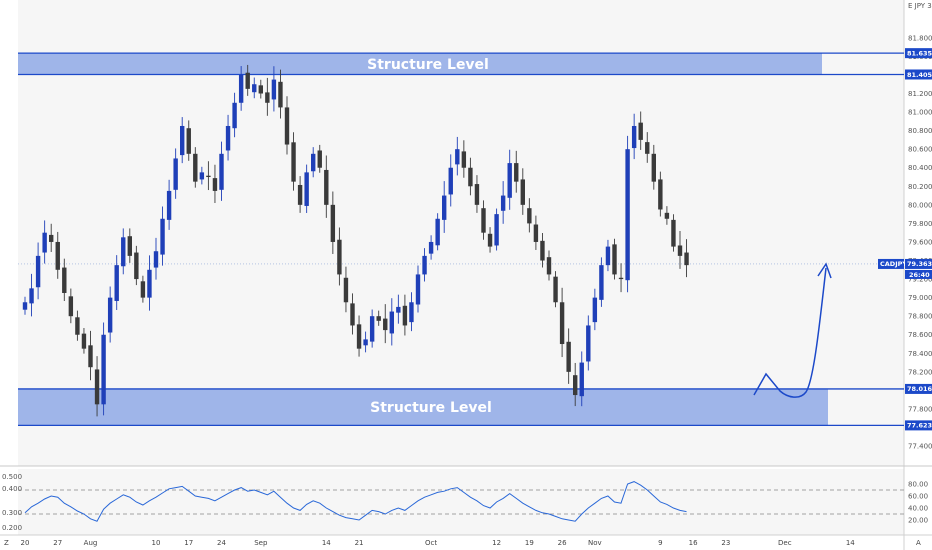 The height and width of the screenshot is (550, 932). I want to click on rsi-line, so click(355, 501).